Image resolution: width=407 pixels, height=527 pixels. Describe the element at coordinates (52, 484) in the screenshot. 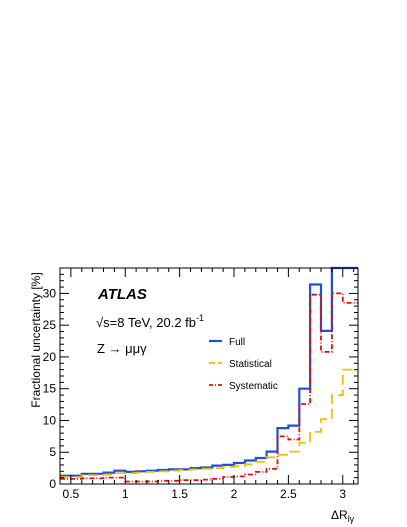

I see `y-tick-label: 0` at that location.